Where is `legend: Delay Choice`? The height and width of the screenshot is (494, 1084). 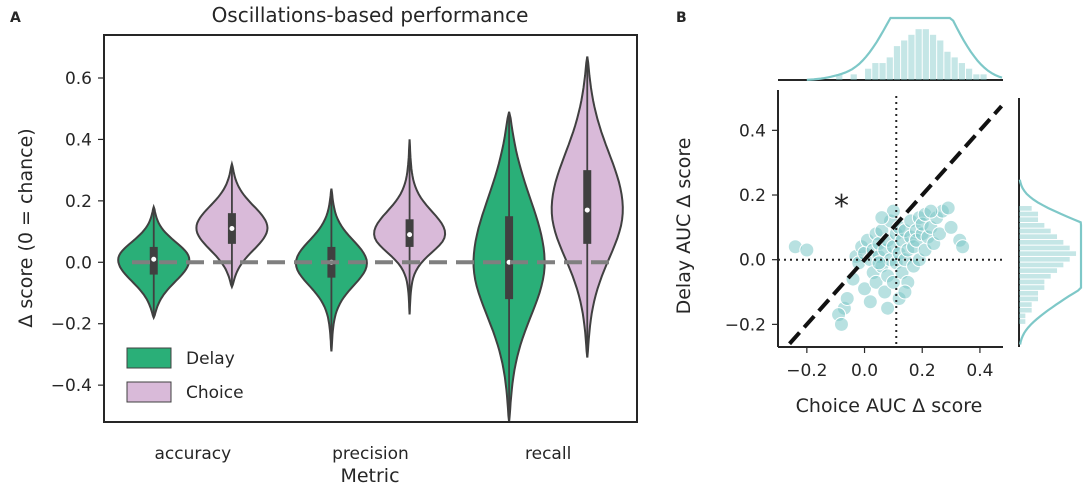 legend: Delay Choice is located at coordinates (185, 375).